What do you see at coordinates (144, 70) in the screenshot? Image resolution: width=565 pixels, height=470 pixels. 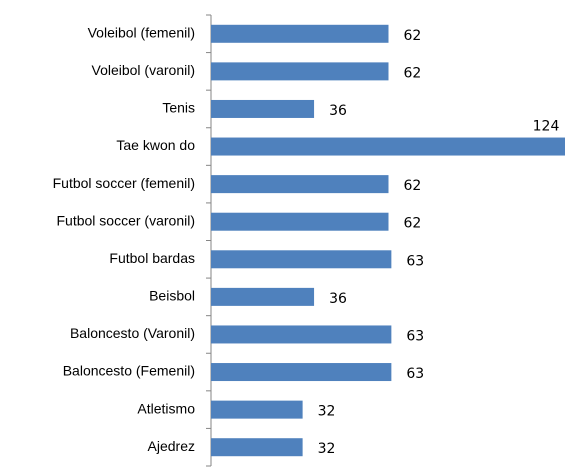 I see `y-tick-label: Voleibol (varonil)` at bounding box center [144, 70].